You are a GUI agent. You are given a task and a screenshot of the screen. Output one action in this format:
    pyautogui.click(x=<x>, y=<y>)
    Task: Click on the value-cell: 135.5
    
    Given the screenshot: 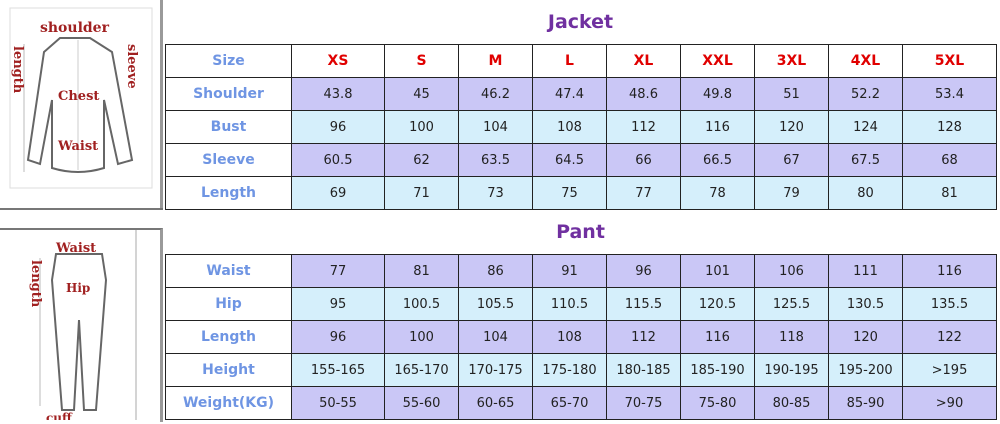 What is the action you would take?
    pyautogui.click(x=949, y=304)
    